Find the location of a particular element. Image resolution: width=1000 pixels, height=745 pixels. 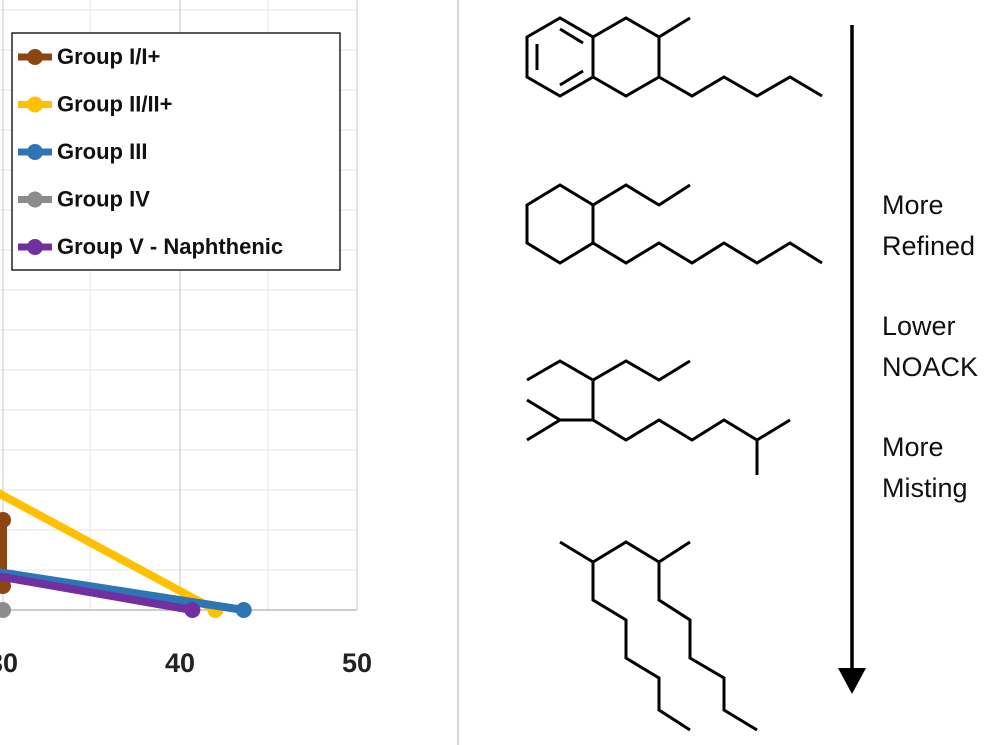

annotation: Refined is located at coordinates (928, 246).